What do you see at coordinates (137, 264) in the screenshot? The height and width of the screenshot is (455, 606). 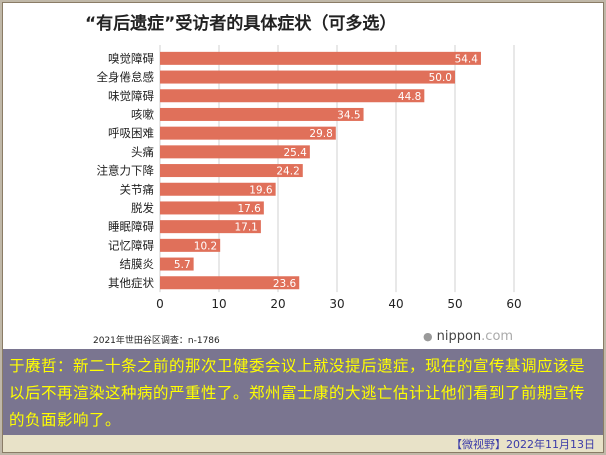 I see `category-label: 结膜炎` at bounding box center [137, 264].